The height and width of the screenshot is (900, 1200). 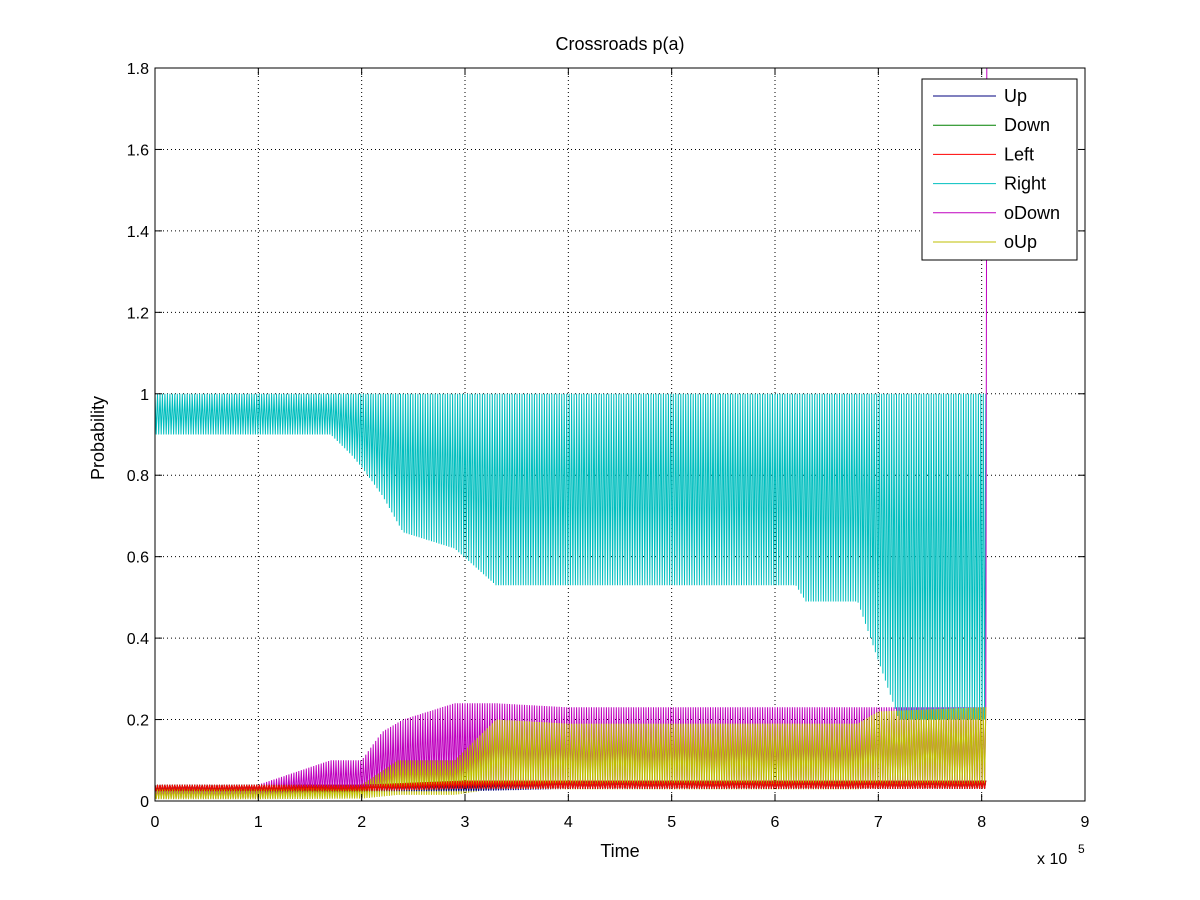 I want to click on y-tick-label: 1.8, so click(x=138, y=69).